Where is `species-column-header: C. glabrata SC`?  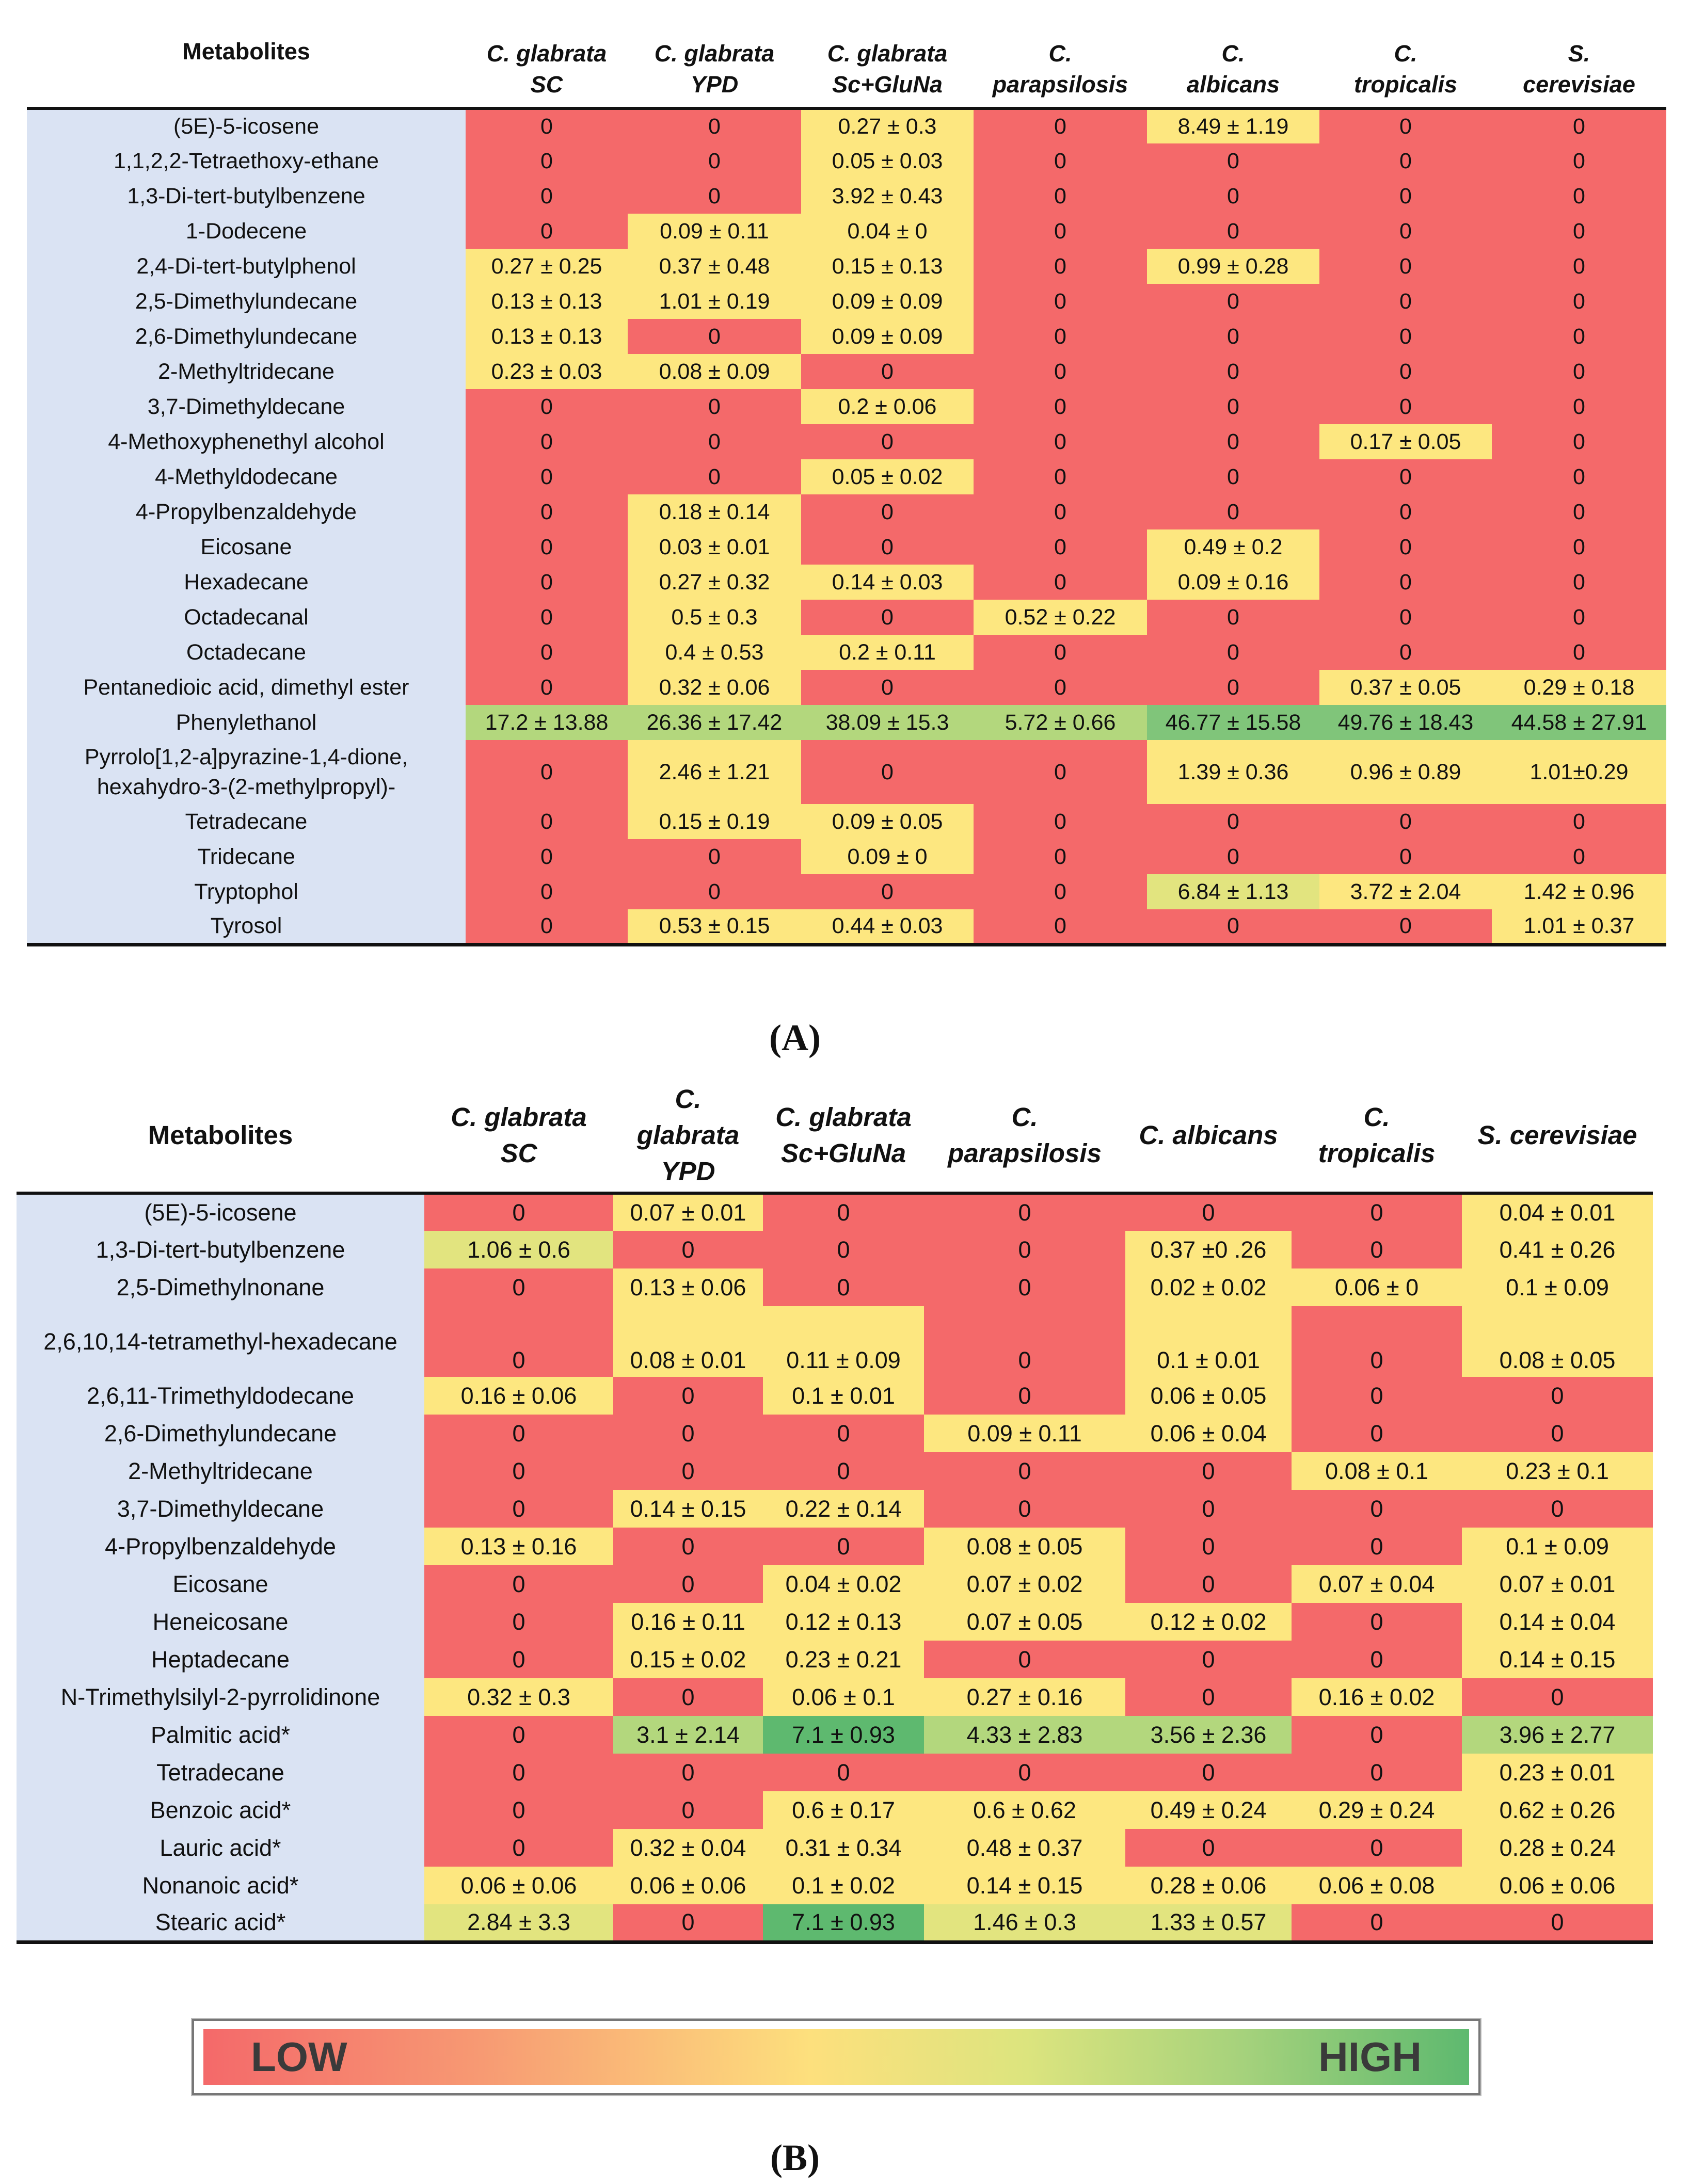 species-column-header: C. glabrata SC is located at coordinates (518, 1136).